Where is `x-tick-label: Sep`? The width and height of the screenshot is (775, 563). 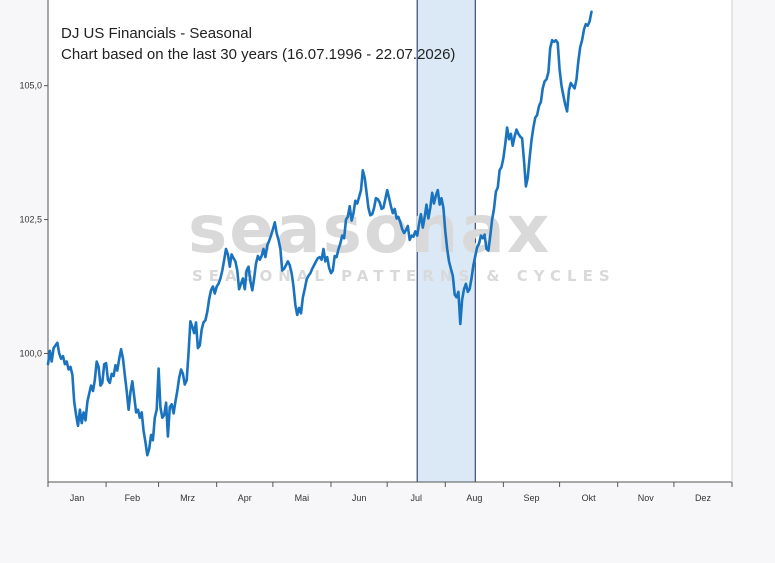 x-tick-label: Sep is located at coordinates (531, 498).